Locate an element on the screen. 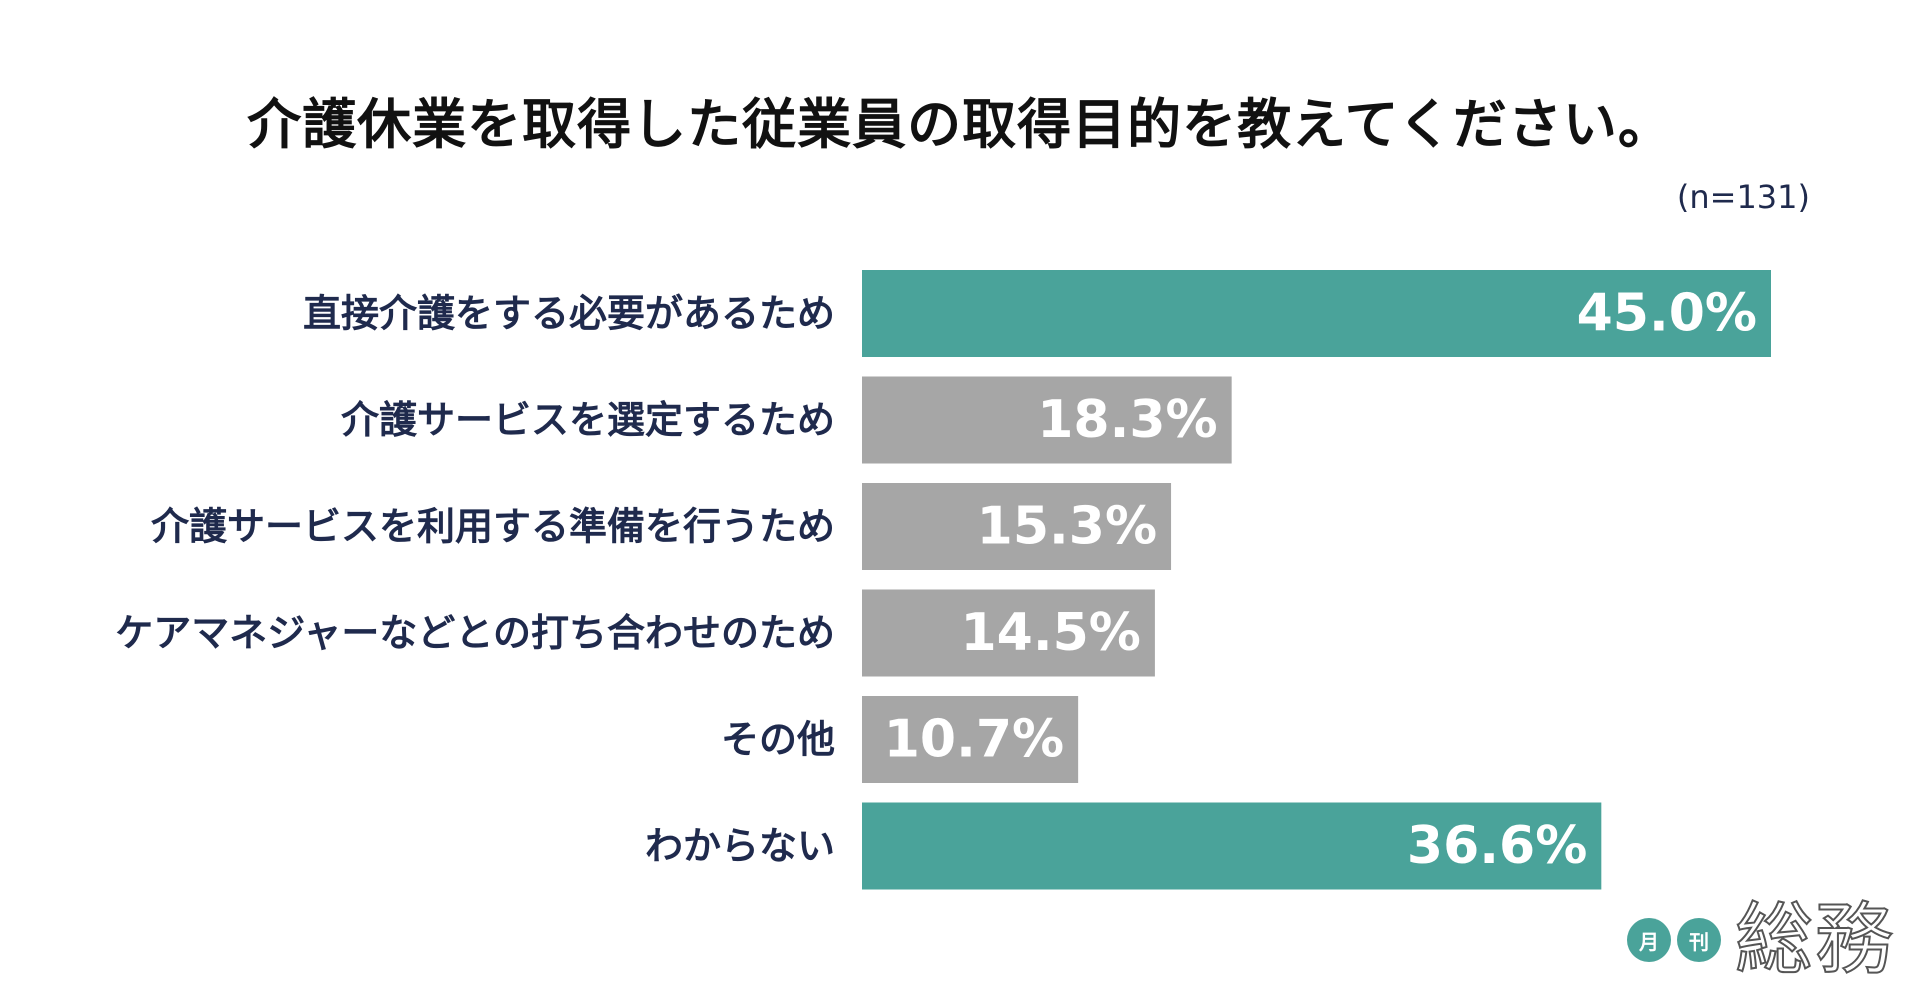  category-label-5: わからない is located at coordinates (740, 846).